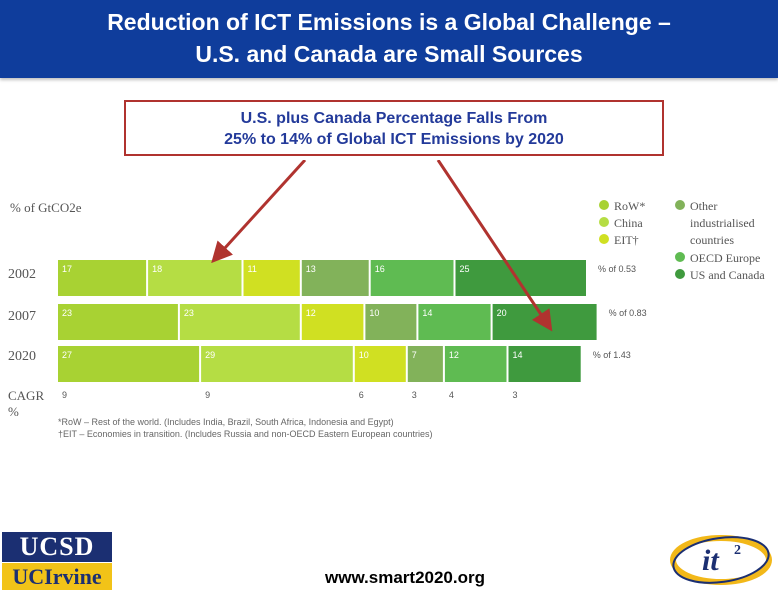  What do you see at coordinates (604, 222) in the screenshot?
I see `legend-china-swatch` at bounding box center [604, 222].